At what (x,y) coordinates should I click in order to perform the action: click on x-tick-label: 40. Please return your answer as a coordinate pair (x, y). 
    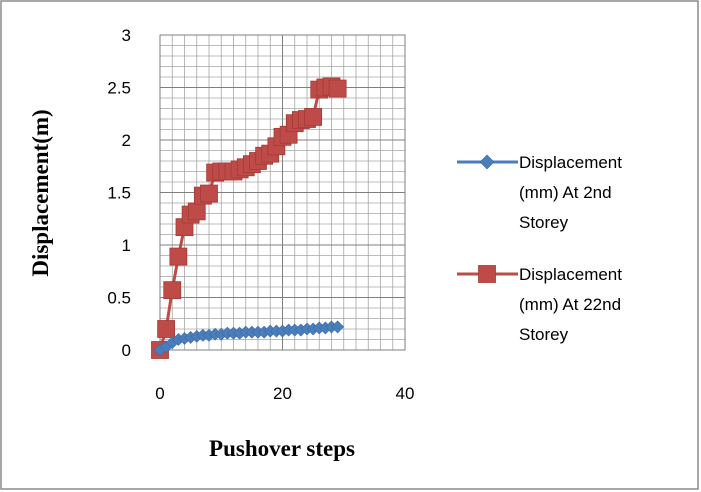
    Looking at the image, I should click on (405, 393).